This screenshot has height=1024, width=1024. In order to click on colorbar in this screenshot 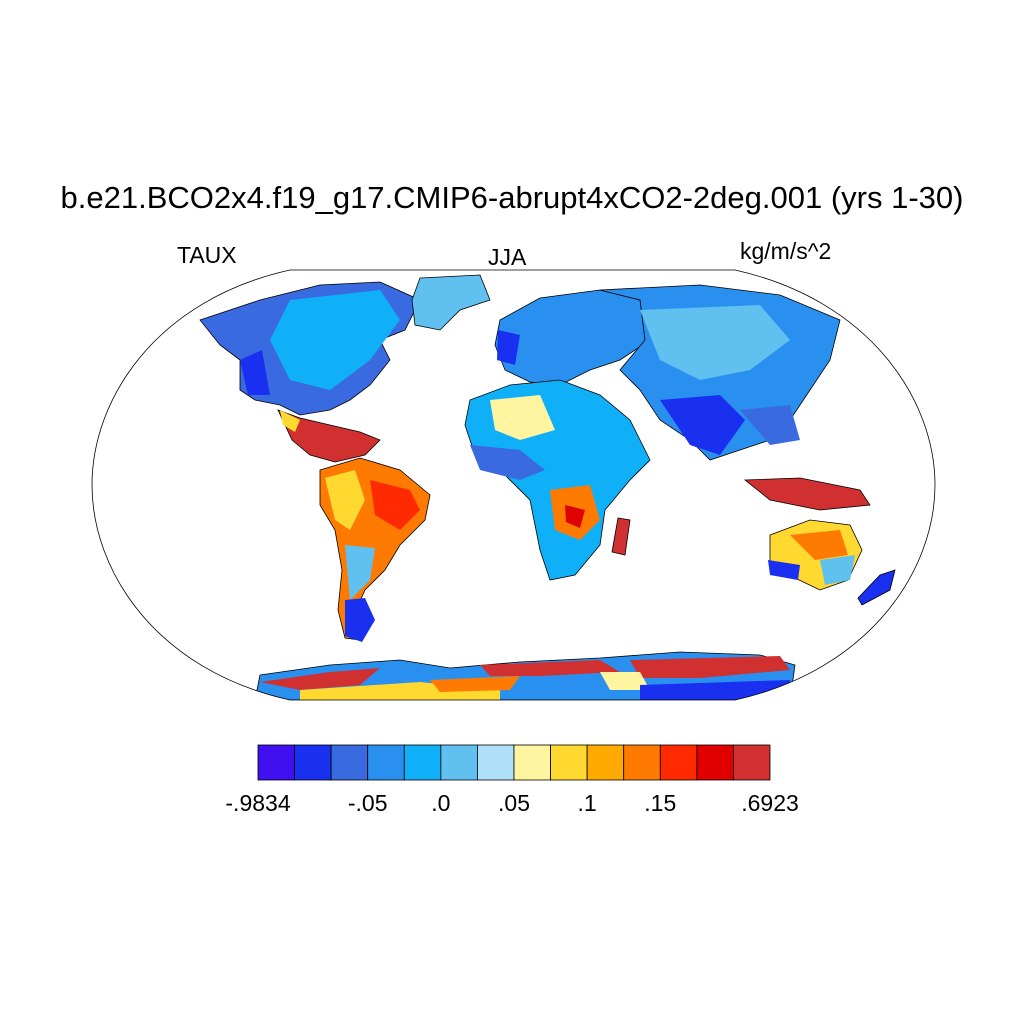, I will do `click(514, 762)`.